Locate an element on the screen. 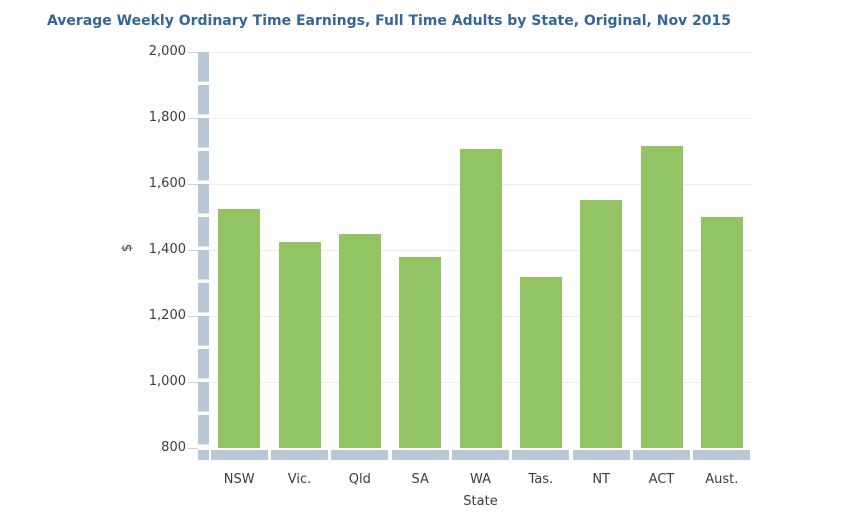 The width and height of the screenshot is (854, 521). bar-nsw is located at coordinates (239, 328).